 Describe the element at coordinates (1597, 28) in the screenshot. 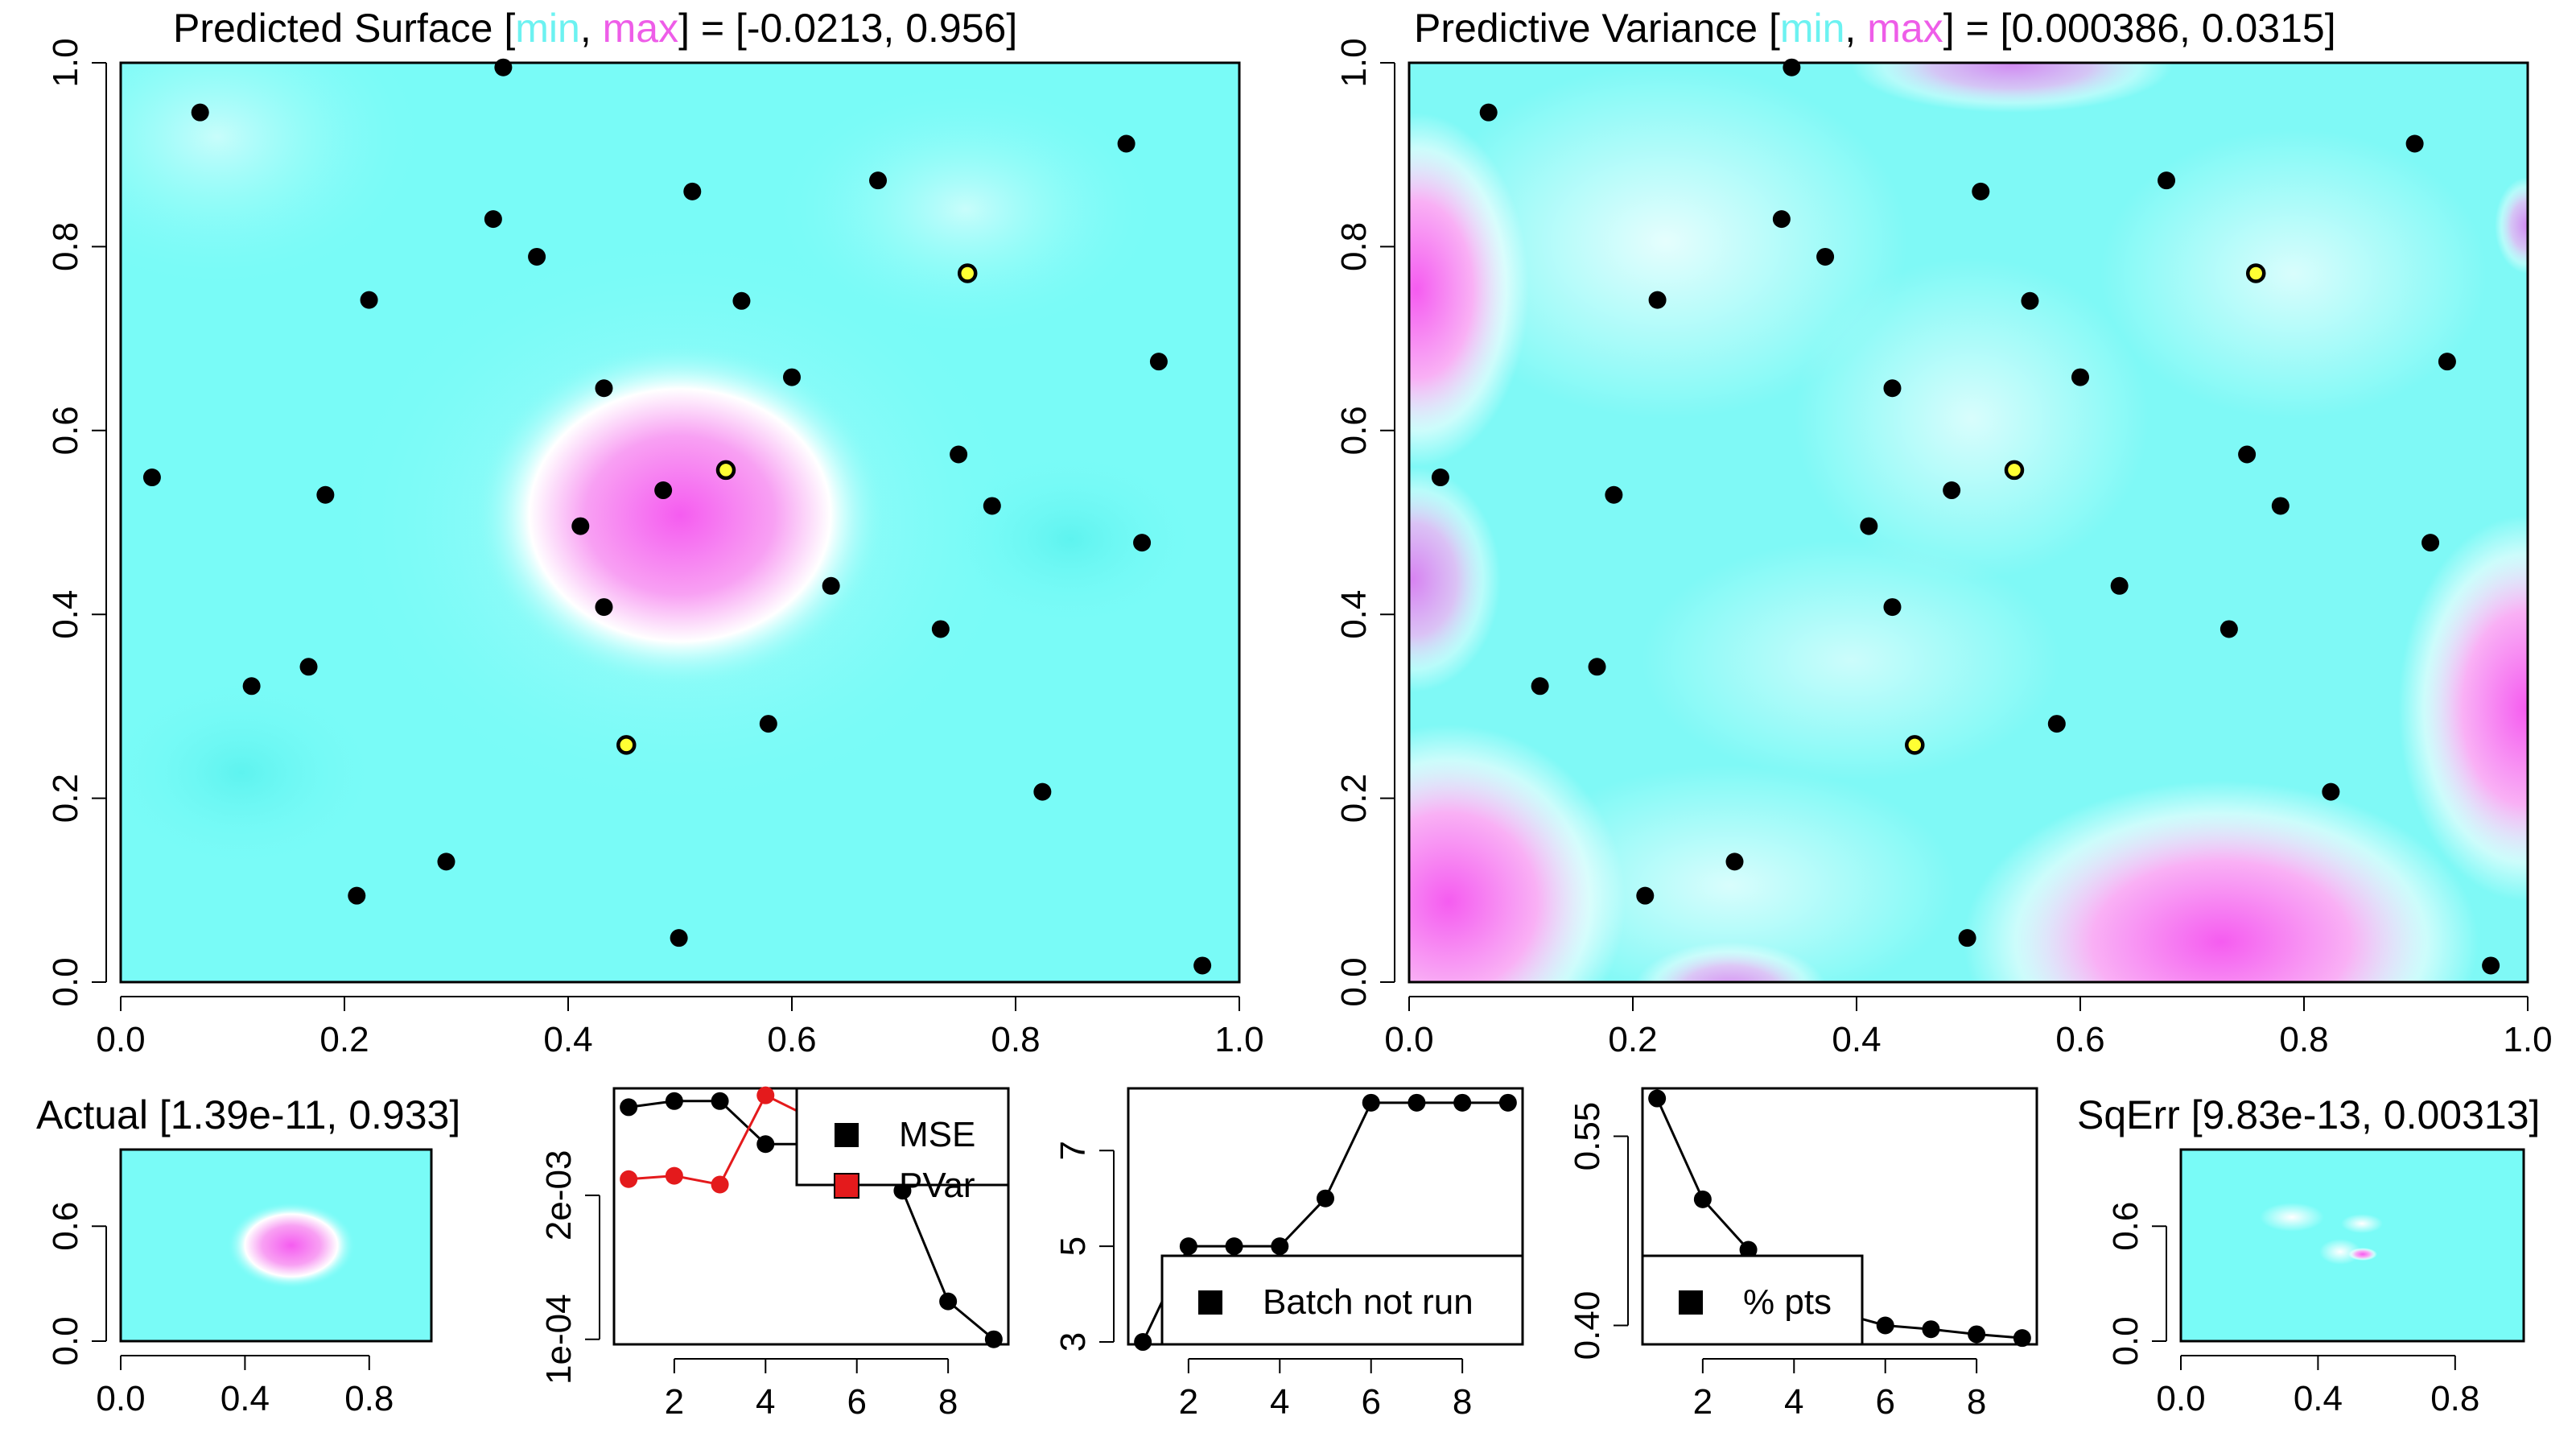

I see `variance-title-prefix: Predictive Variance [` at that location.